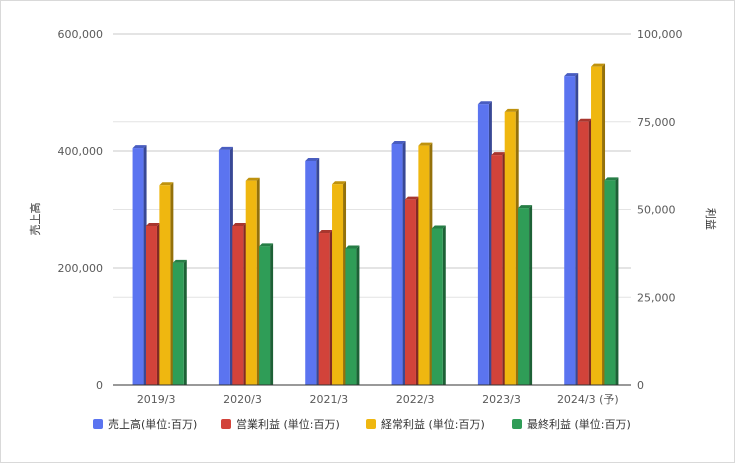 Image resolution: width=735 pixels, height=464 pixels. What do you see at coordinates (588, 399) in the screenshot?
I see `x-tick-label: 2024/3 (予)` at bounding box center [588, 399].